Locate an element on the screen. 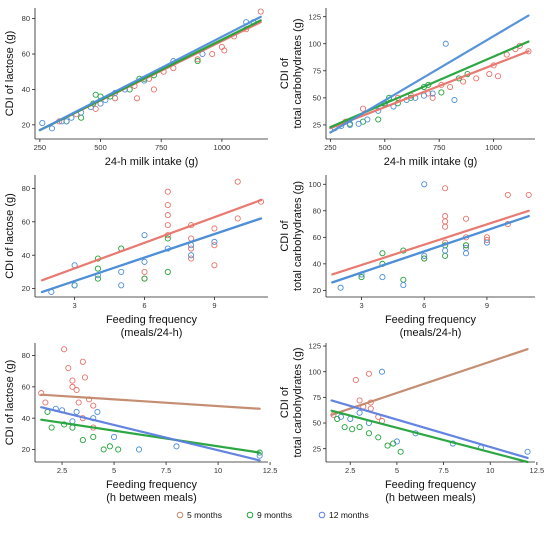 Image resolution: width=550 pixels, height=544 pixels. x-tick-label: 10 is located at coordinates (218, 470).